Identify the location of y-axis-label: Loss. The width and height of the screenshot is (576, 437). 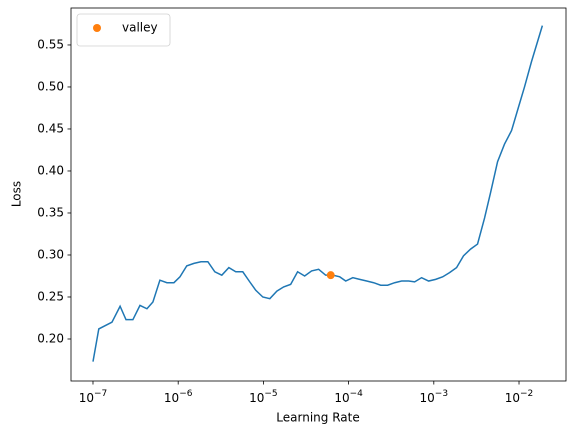
(17, 194).